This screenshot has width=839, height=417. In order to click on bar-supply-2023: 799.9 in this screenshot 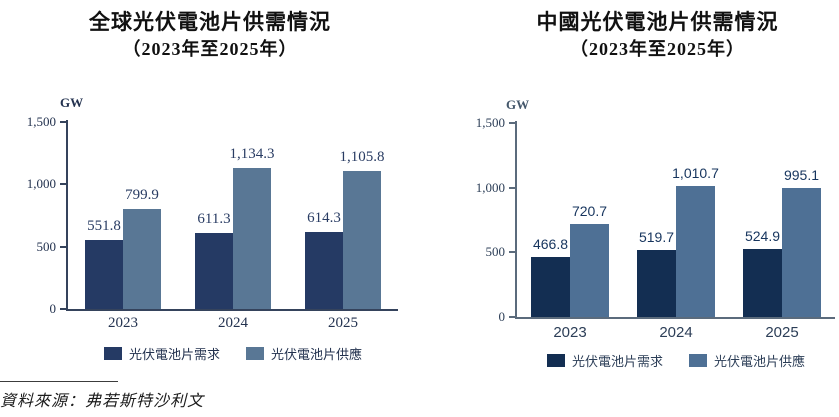, I will do `click(142, 248)`.